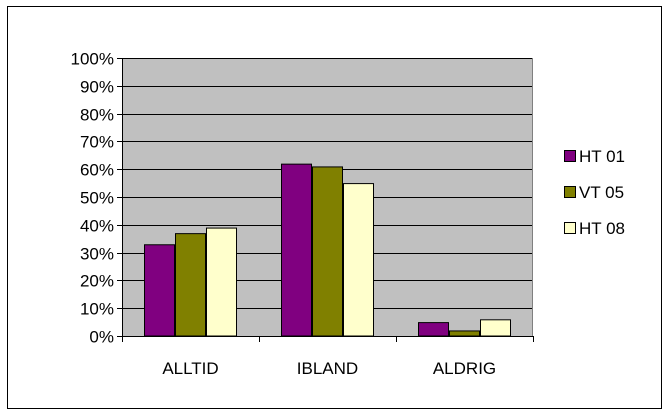 Image resolution: width=670 pixels, height=420 pixels. What do you see at coordinates (97, 142) in the screenshot?
I see `y-tick-label: 70%` at bounding box center [97, 142].